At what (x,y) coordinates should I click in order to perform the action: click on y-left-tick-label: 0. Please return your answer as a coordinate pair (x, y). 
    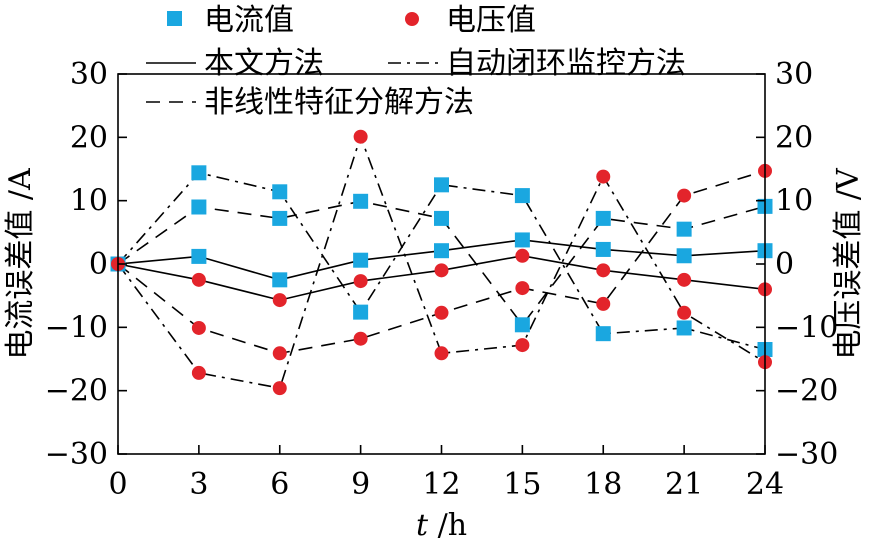
    Looking at the image, I should click on (98, 264).